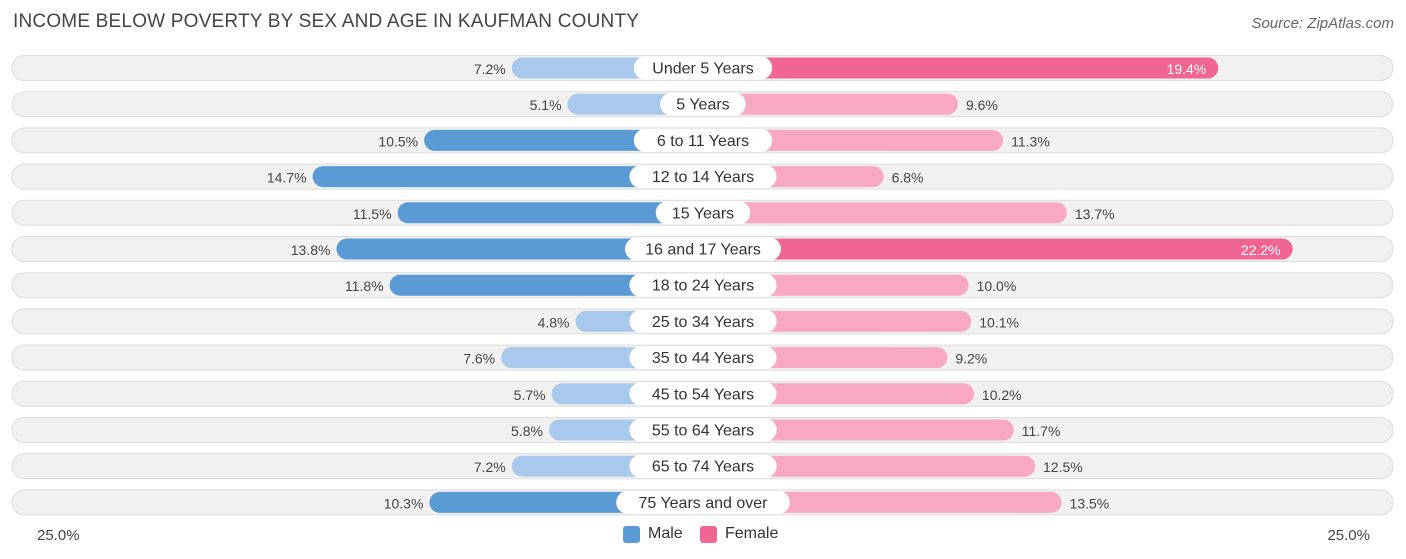  What do you see at coordinates (1187, 69) in the screenshot?
I see `female-value-label: 19.4%` at bounding box center [1187, 69].